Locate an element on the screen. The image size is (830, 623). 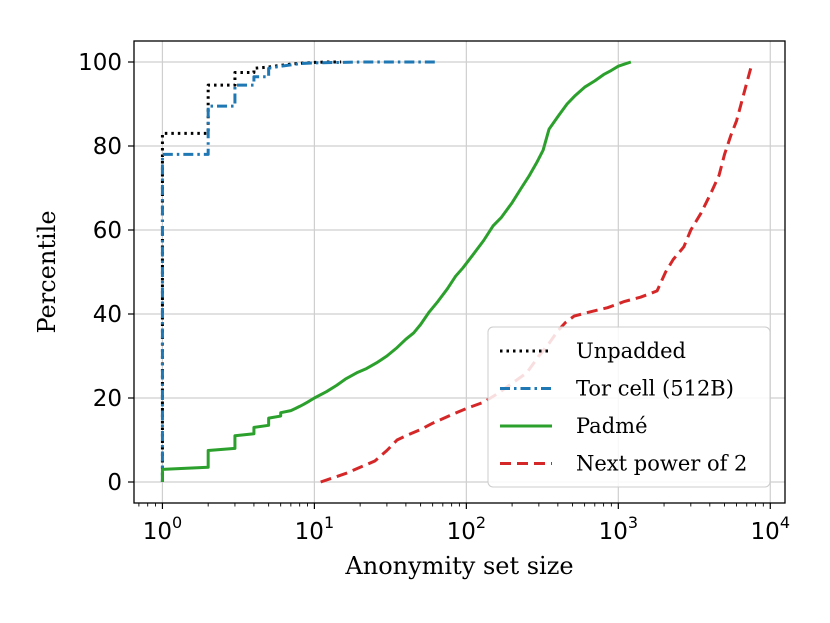
x-tick-label: 10⁴ is located at coordinates (770, 529).